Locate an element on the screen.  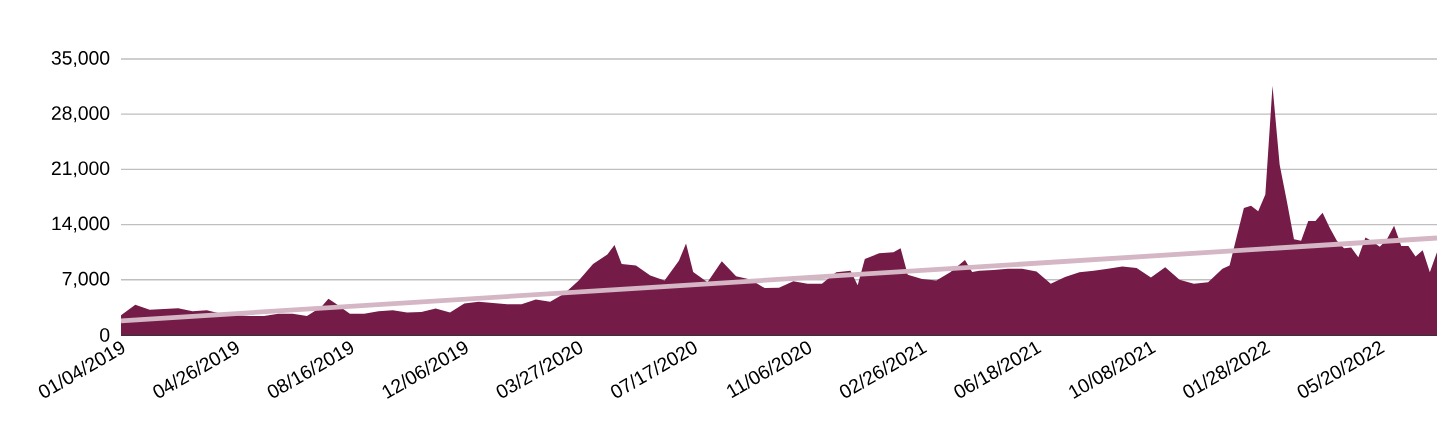
y-tick-label: 28,000 is located at coordinates (80, 114).